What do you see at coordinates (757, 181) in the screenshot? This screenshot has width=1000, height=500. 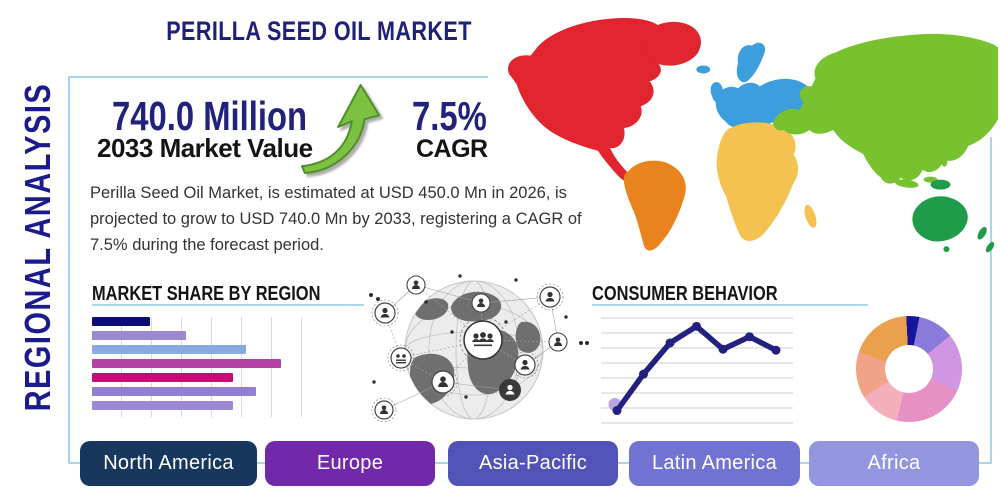 I see `continent-africa` at bounding box center [757, 181].